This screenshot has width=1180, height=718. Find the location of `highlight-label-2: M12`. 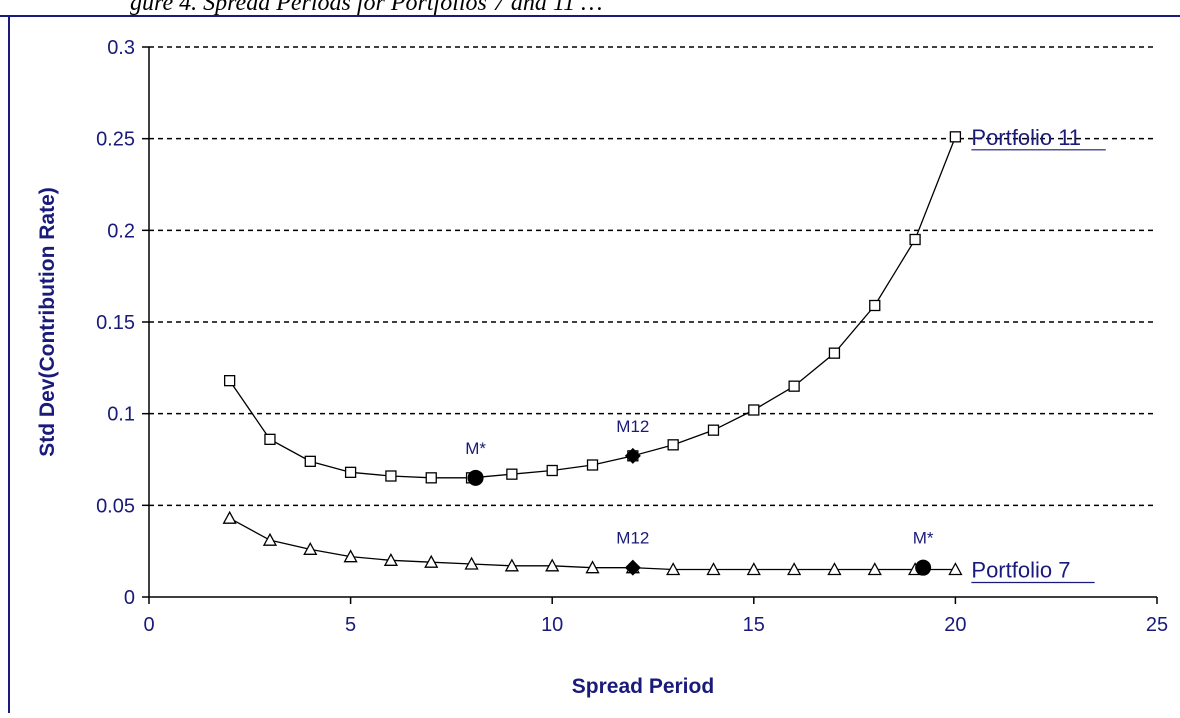

highlight-label-2: M12 is located at coordinates (632, 538).